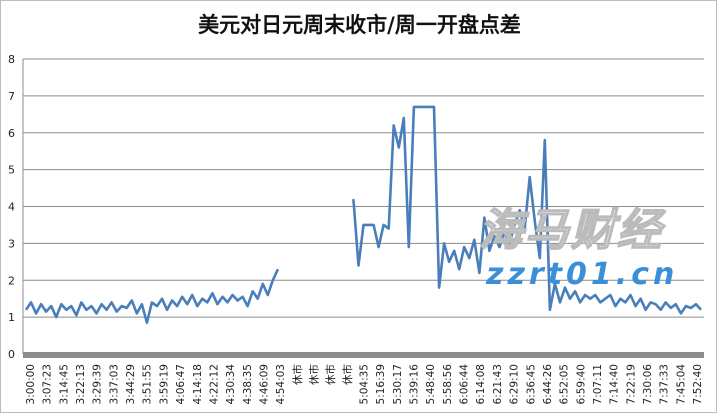  I want to click on x-tick-label: 7:07:11, so click(598, 384).